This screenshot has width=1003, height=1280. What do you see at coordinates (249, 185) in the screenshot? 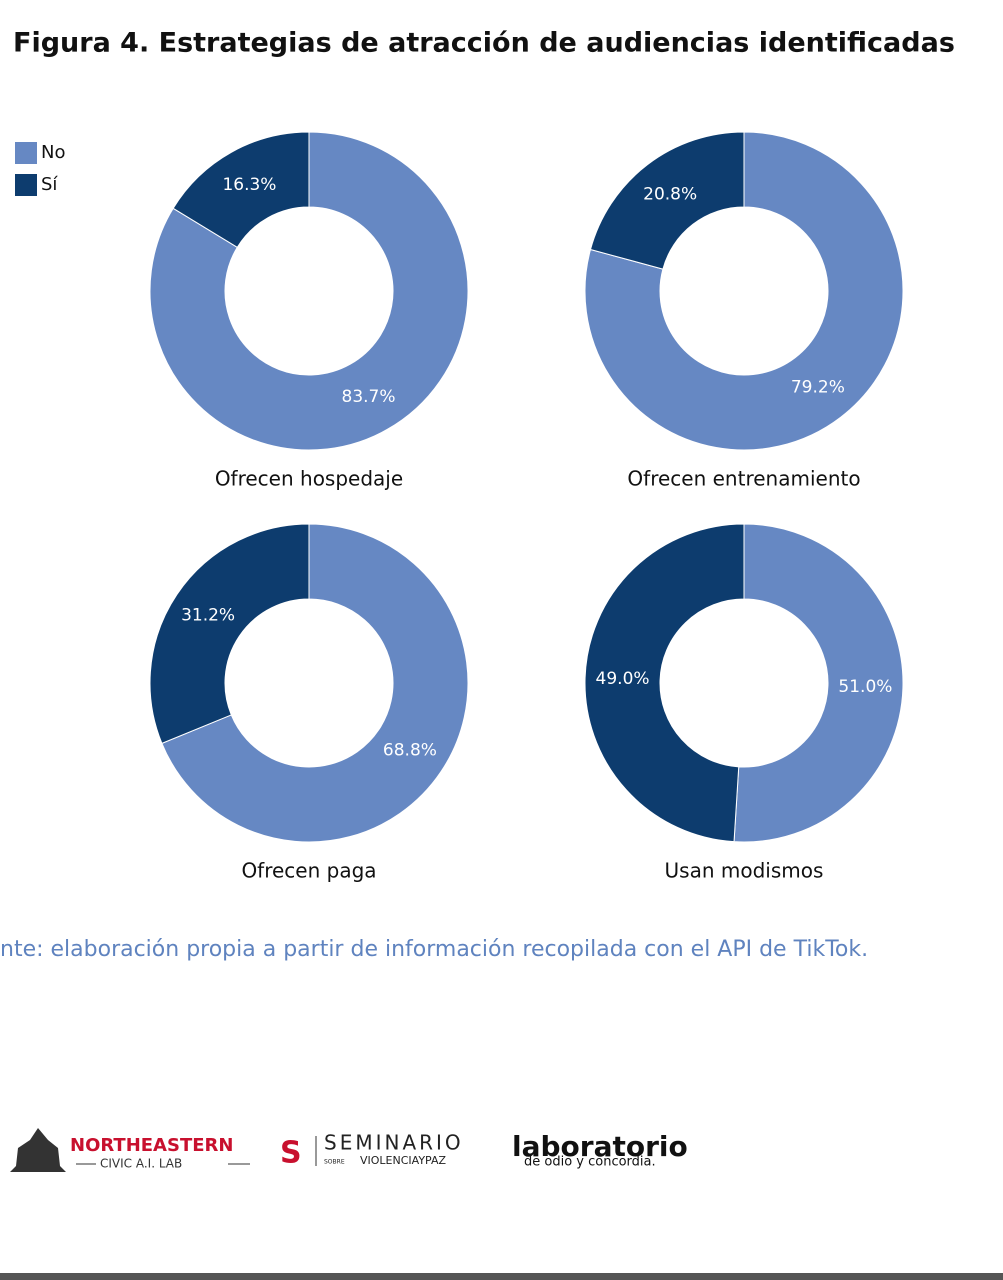
I see `value-label: 16.3%` at bounding box center [249, 185].